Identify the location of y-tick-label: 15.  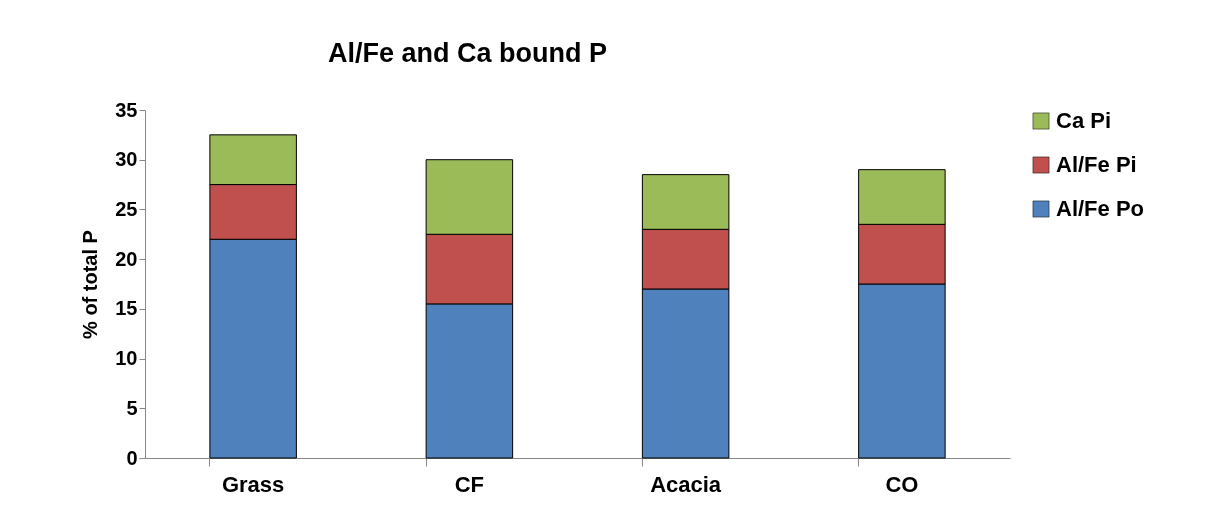
(126, 308).